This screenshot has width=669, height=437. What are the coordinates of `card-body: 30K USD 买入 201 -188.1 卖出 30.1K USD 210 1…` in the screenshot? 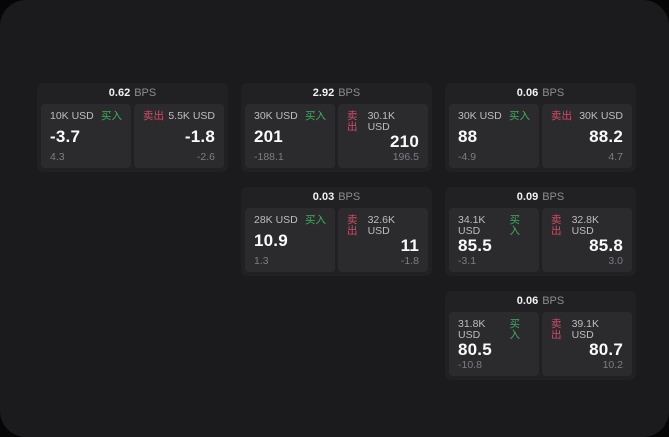 It's located at (336, 138).